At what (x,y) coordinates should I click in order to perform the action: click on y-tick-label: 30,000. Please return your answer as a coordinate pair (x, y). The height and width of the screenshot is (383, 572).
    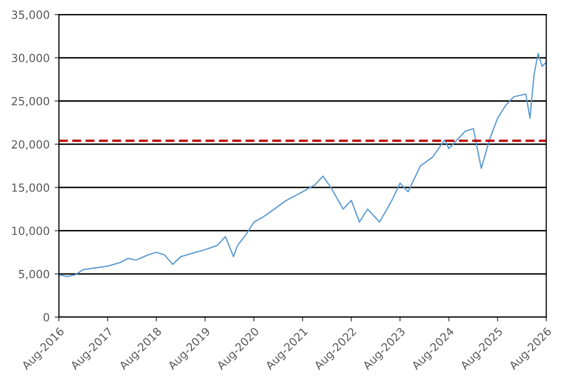
    Looking at the image, I should click on (31, 59).